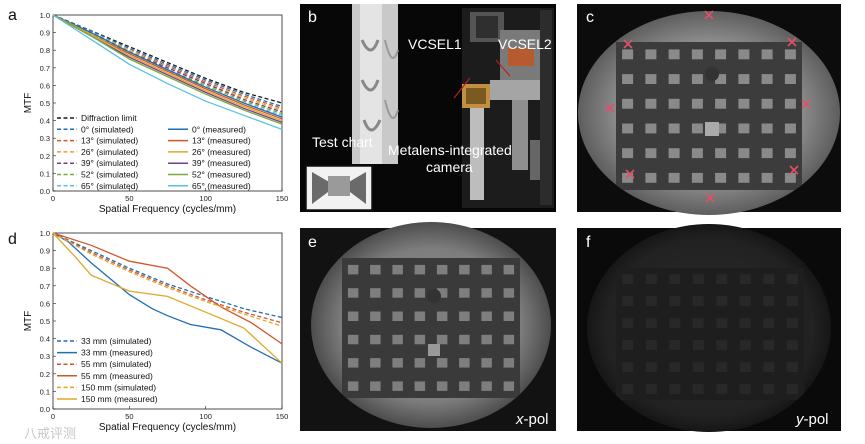 The image size is (865, 444). Describe the element at coordinates (435, 44) in the screenshot. I see `photo-label-vcsel1: VCSEL1` at that location.